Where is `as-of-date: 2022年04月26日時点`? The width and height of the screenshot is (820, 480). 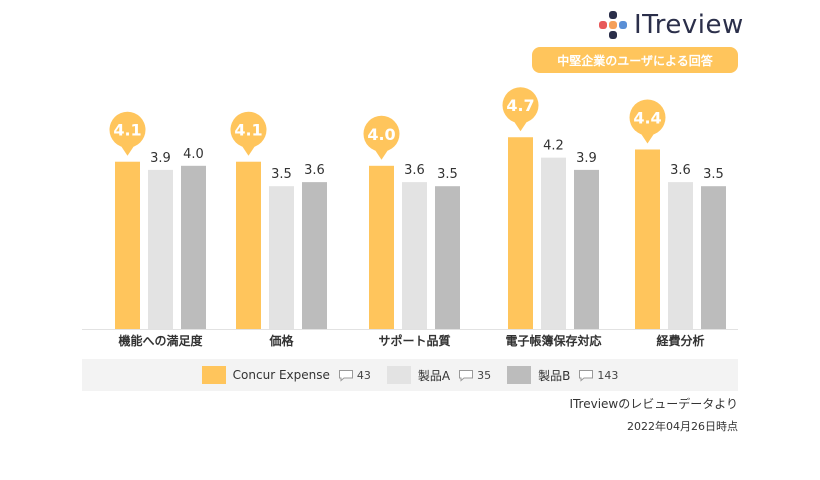 as-of-date: 2022年04月26日時点 is located at coordinates (682, 426).